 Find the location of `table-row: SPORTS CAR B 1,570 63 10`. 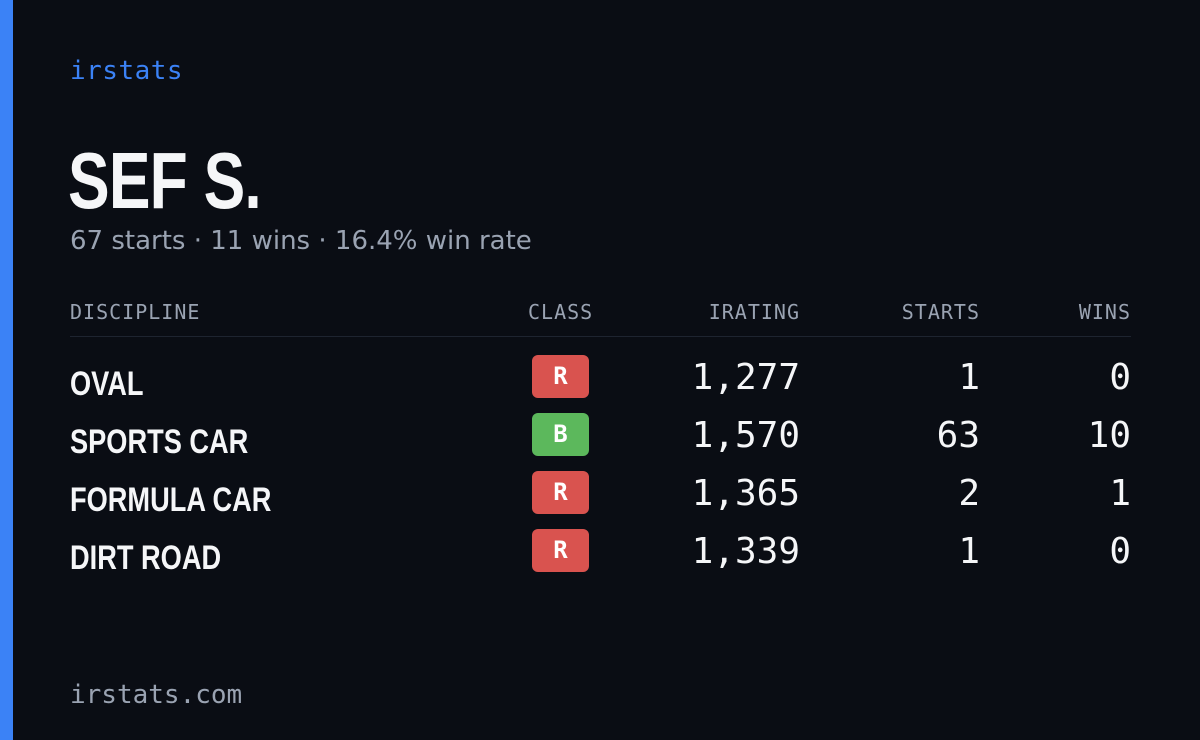

table-row: SPORTS CAR B 1,570 63 10 is located at coordinates (600, 440).